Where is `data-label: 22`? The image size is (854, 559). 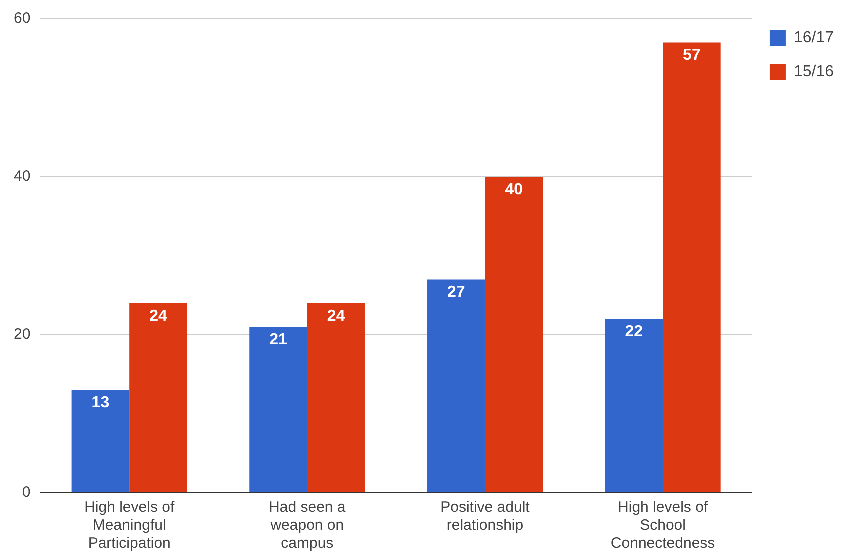
data-label: 22 is located at coordinates (634, 332).